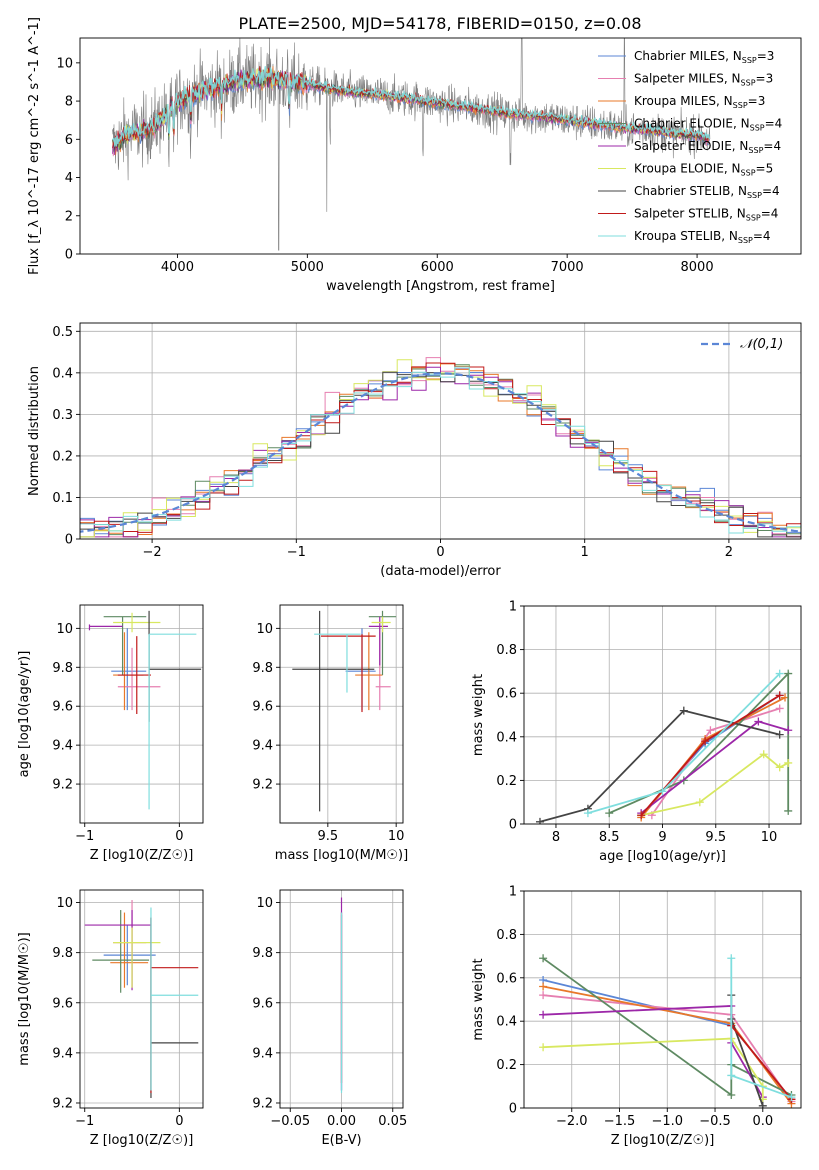  I want to click on x-tick-label: 8000, so click(697, 267).